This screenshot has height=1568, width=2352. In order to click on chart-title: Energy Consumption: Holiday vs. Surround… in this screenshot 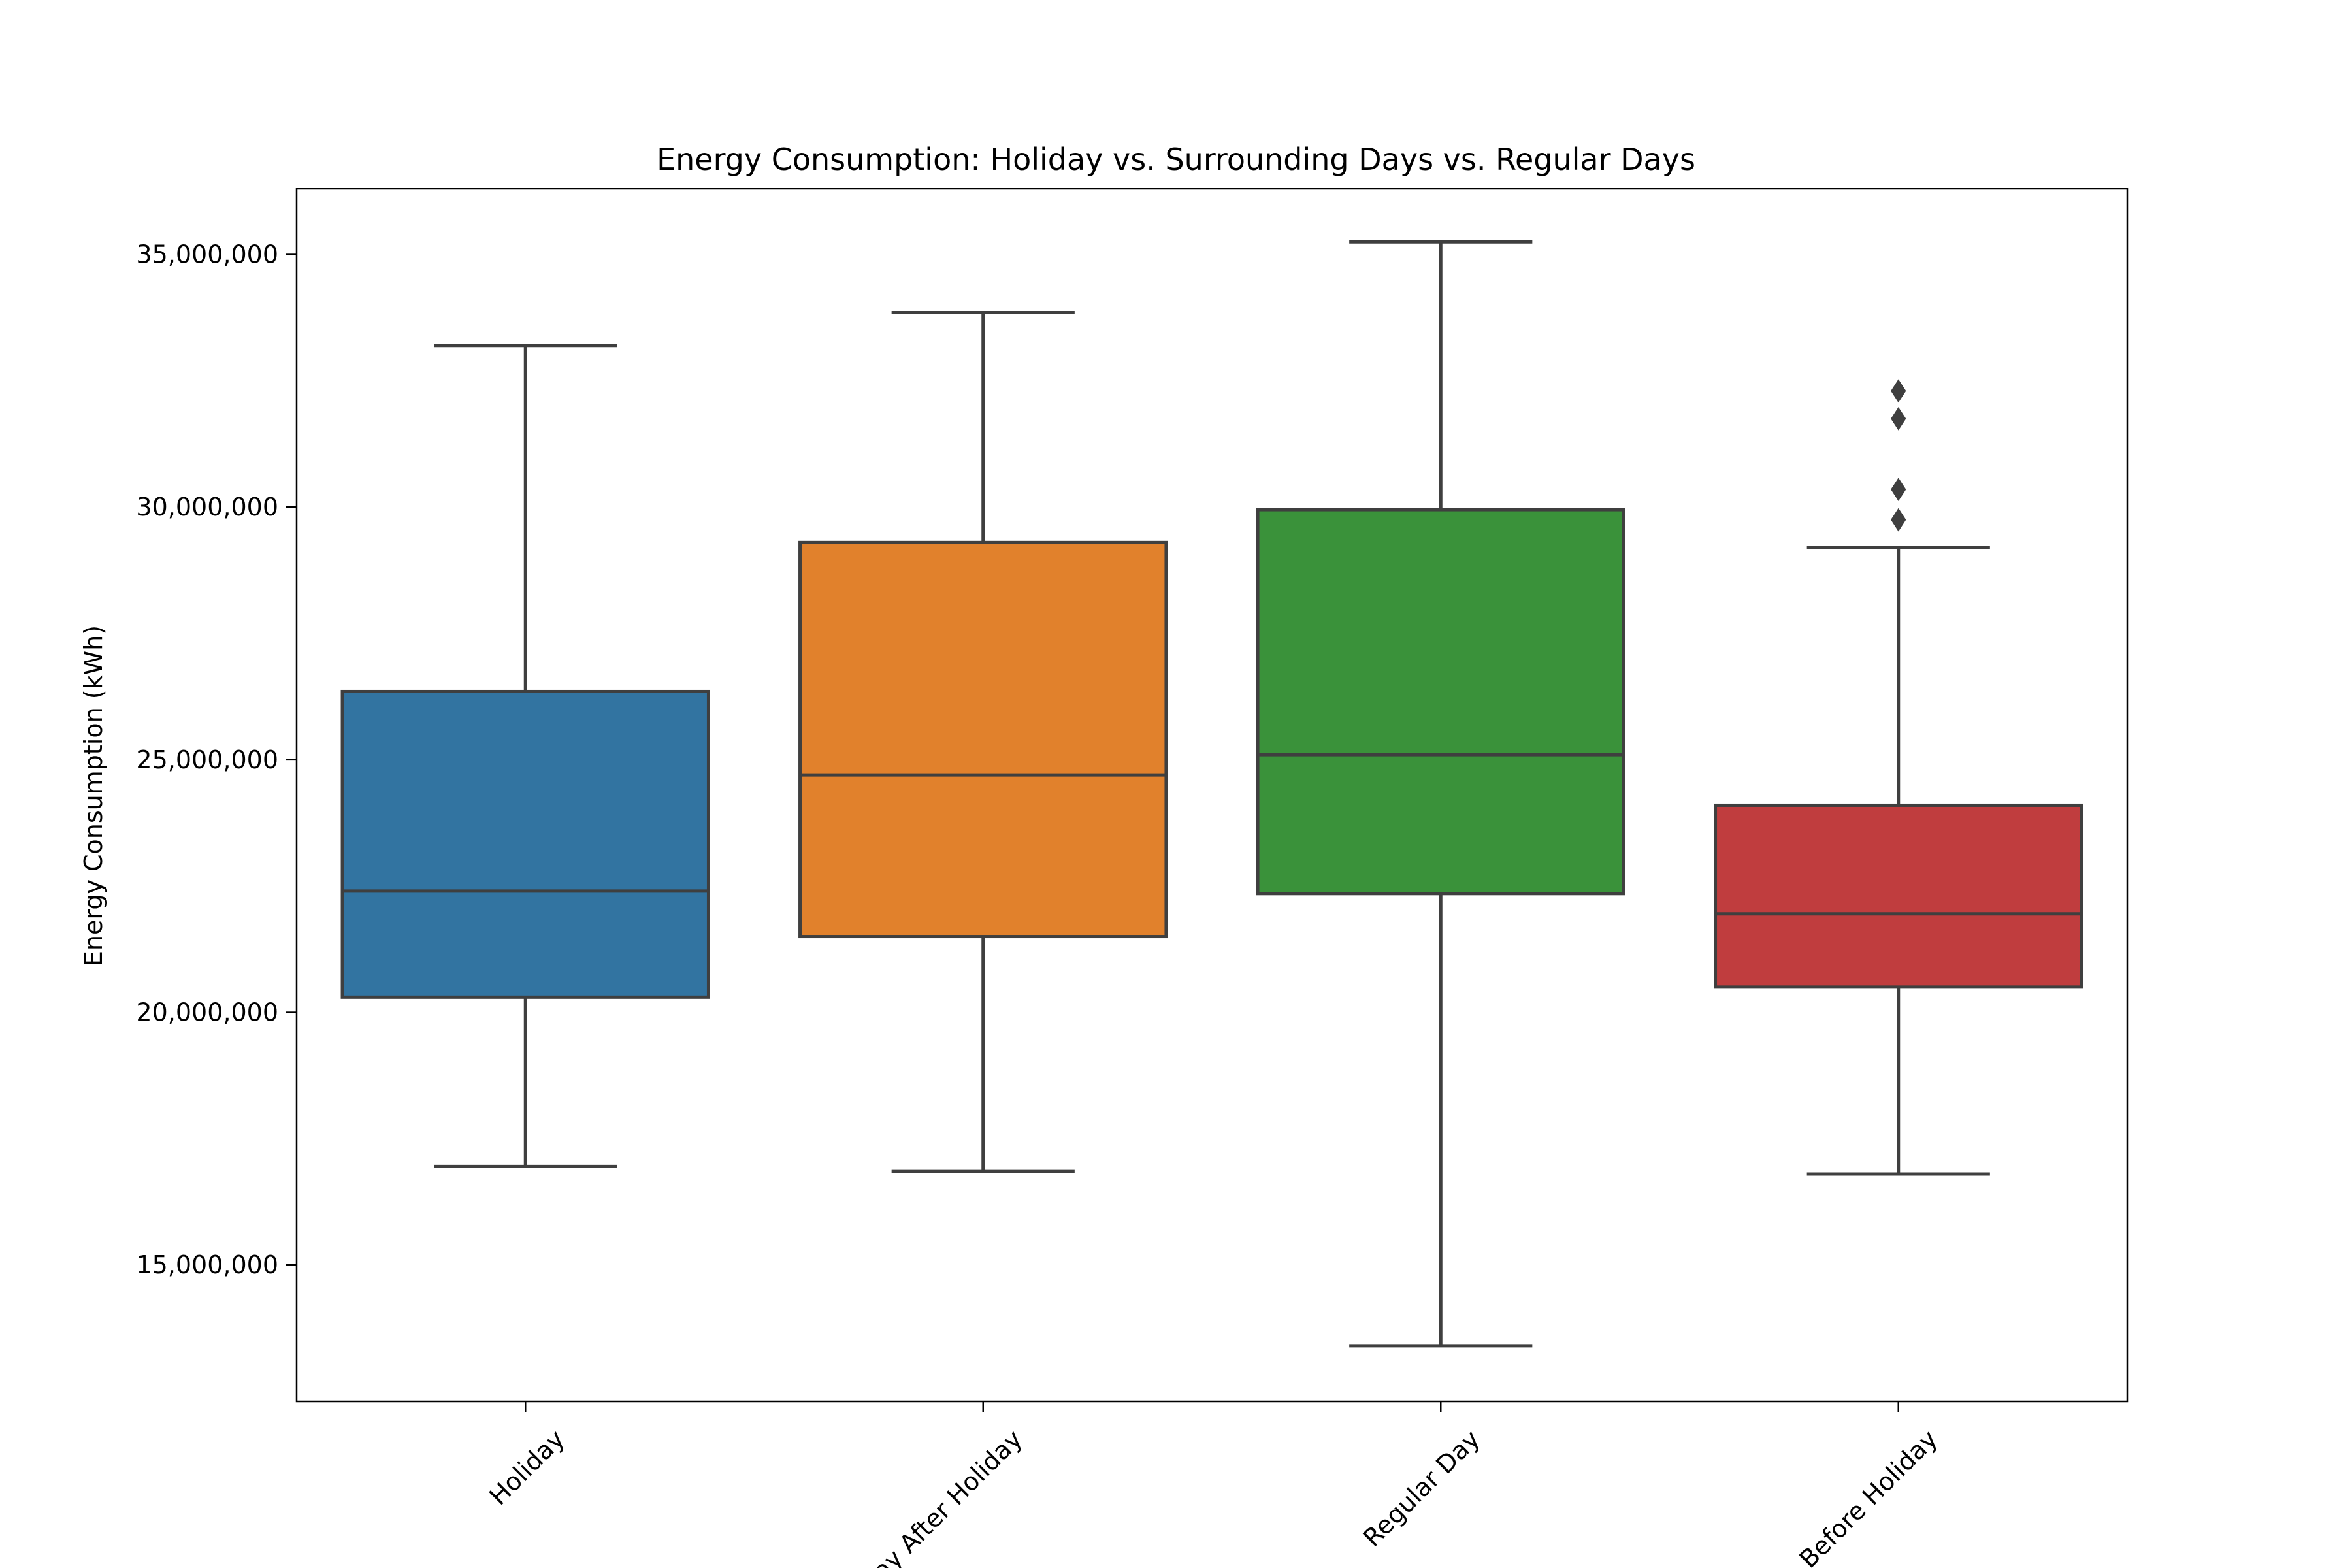, I will do `click(1176, 159)`.